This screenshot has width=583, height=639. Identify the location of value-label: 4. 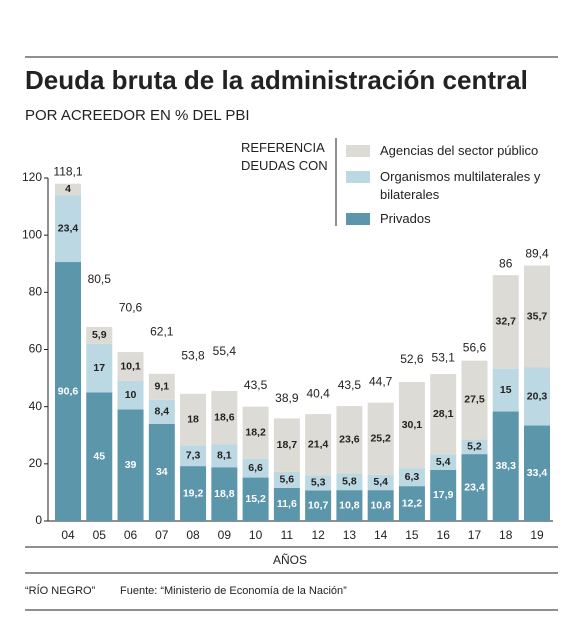
(68, 189).